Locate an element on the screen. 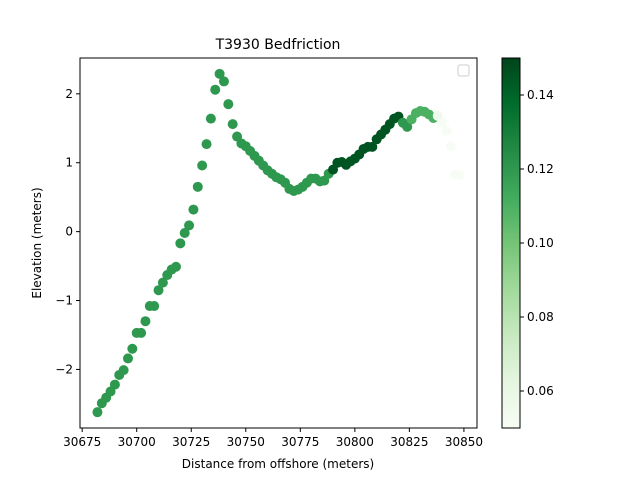  x-tick-label: 30725 is located at coordinates (191, 442).